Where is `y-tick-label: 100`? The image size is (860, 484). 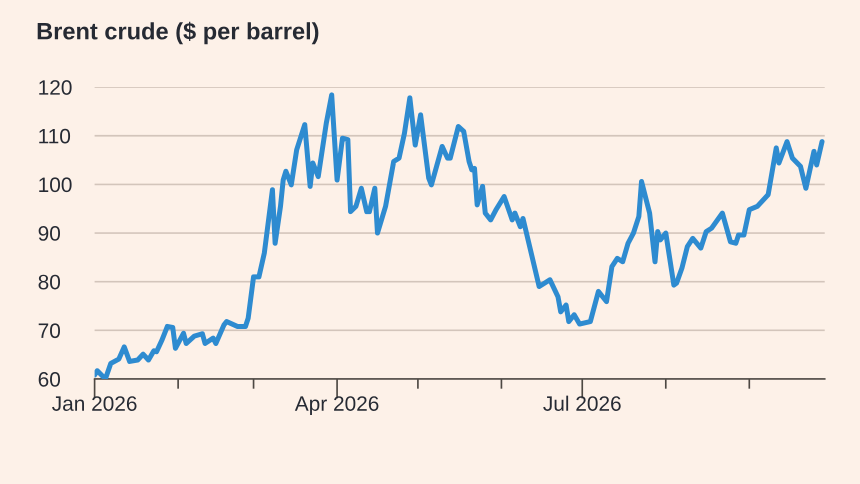 y-tick-label: 100 is located at coordinates (55, 184).